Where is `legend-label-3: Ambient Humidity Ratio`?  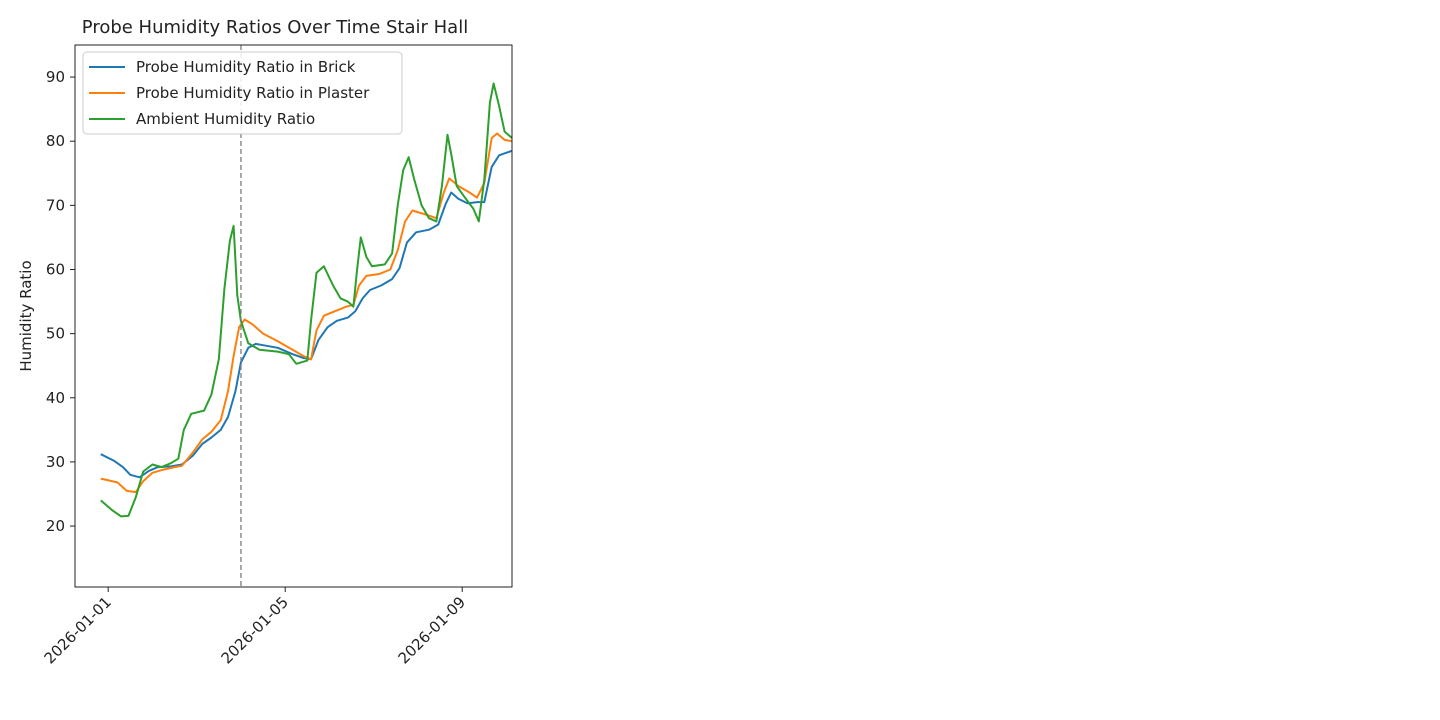 legend-label-3: Ambient Humidity Ratio is located at coordinates (225, 119).